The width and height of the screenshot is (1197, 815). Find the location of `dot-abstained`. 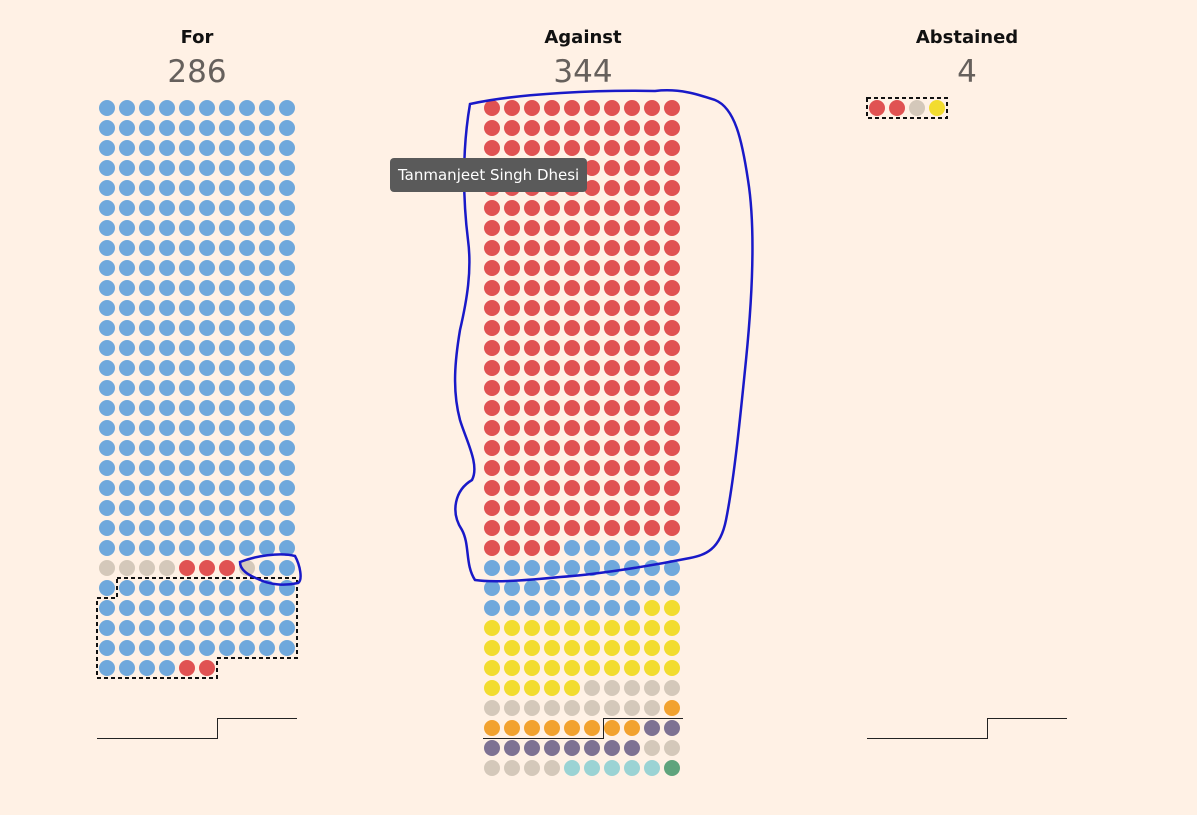

dot-abstained is located at coordinates (937, 108).